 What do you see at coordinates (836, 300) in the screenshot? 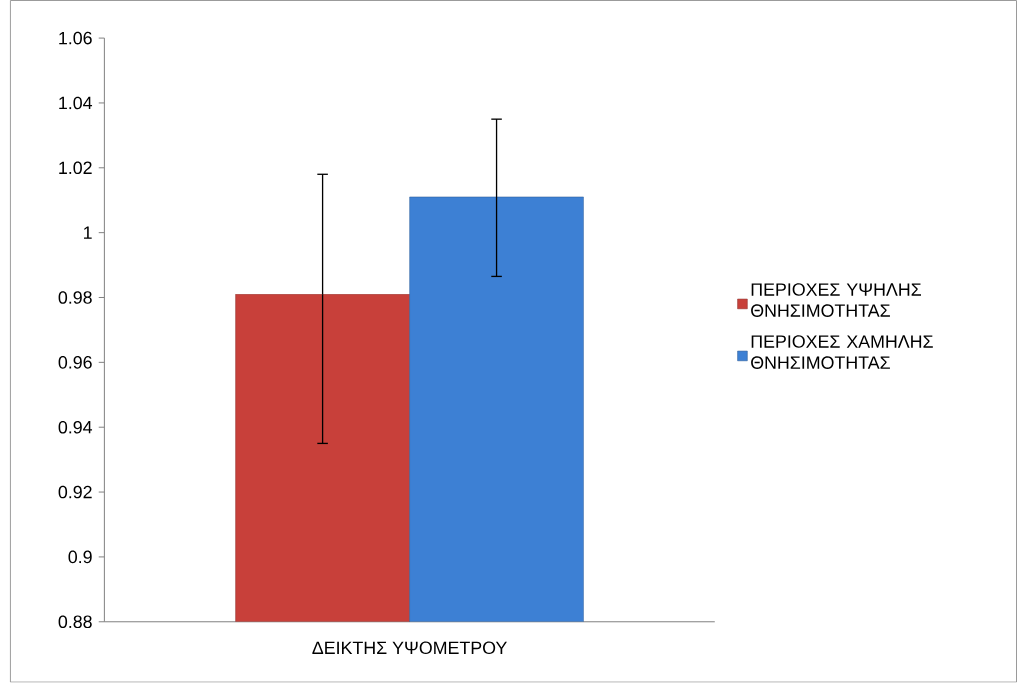
I see `legend-label: ΠΕΡΙΟΧΕΣ ΥΨΗΛΗΣ ΘΝΗΣΙΜΟΤΗΤΑΣ` at bounding box center [836, 300].